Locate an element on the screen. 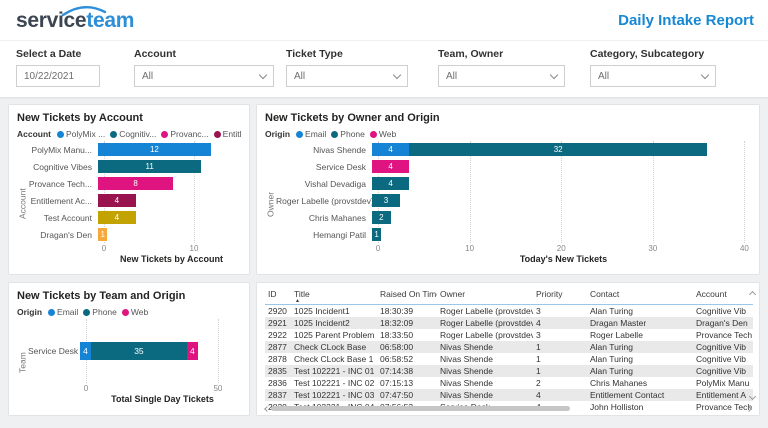 The image size is (768, 428). legend-title: Origin is located at coordinates (278, 134).